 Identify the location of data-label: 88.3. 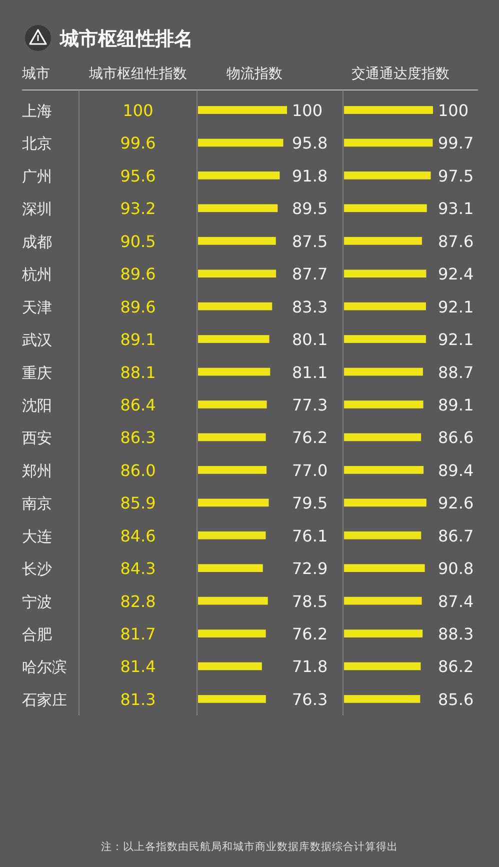
(456, 634).